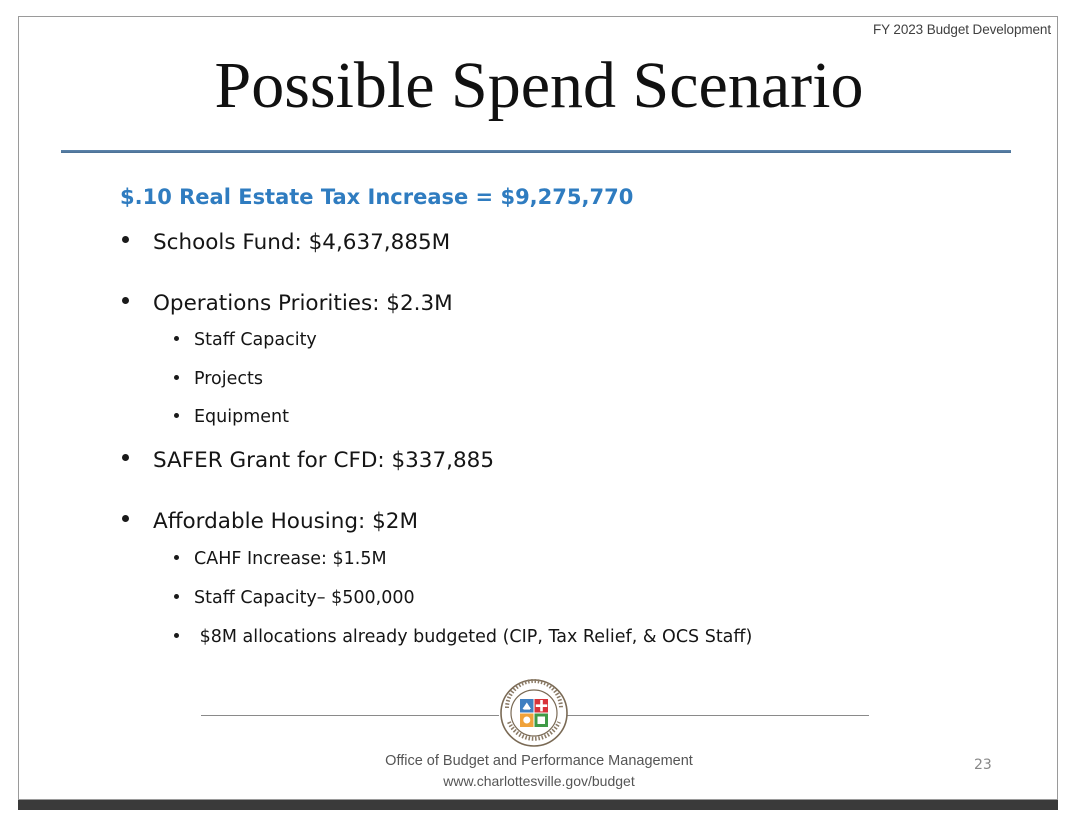 This screenshot has width=1076, height=828. I want to click on title-divider, so click(536, 151).